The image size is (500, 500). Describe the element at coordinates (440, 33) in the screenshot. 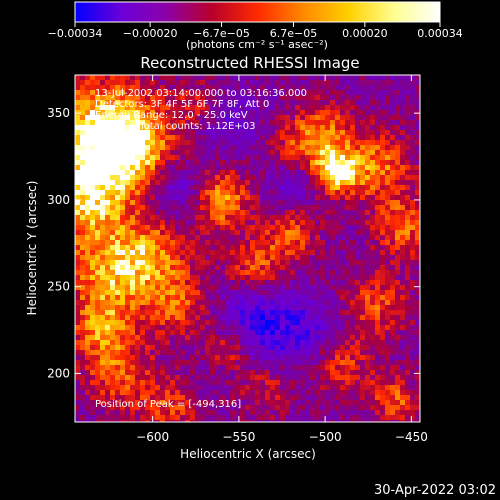

I see `colorbar-tick-label: 0.00034` at that location.